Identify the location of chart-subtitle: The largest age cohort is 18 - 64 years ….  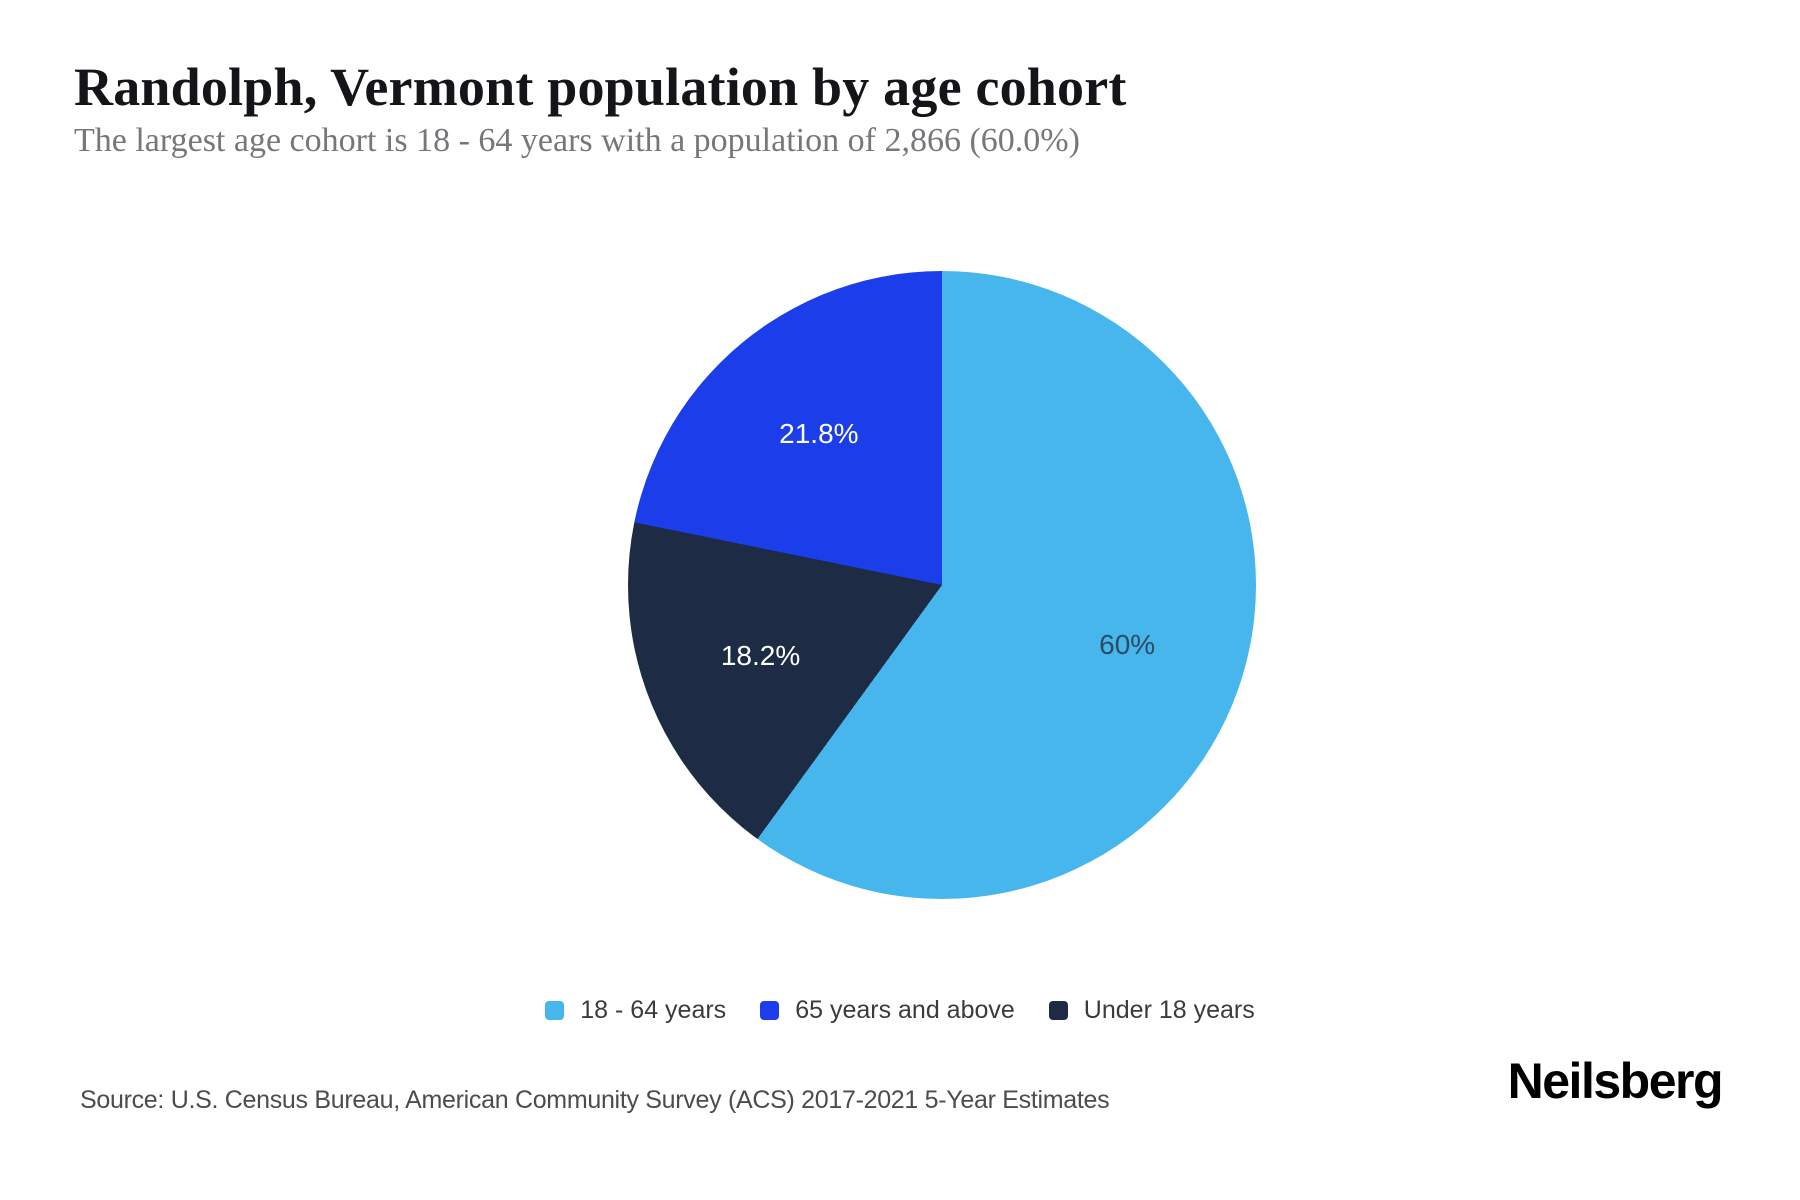
(577, 140).